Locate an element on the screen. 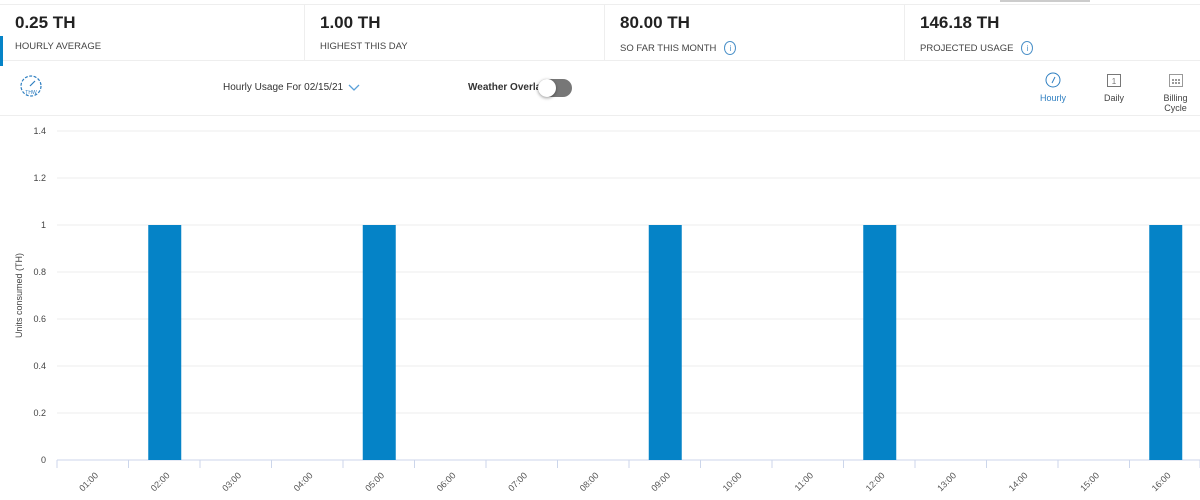 The image size is (1200, 500). bar-09:00 is located at coordinates (665, 342).